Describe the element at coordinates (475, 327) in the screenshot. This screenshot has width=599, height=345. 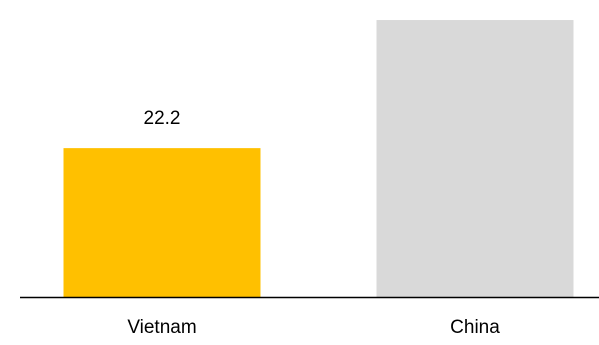
I see `category-label-china: China` at that location.